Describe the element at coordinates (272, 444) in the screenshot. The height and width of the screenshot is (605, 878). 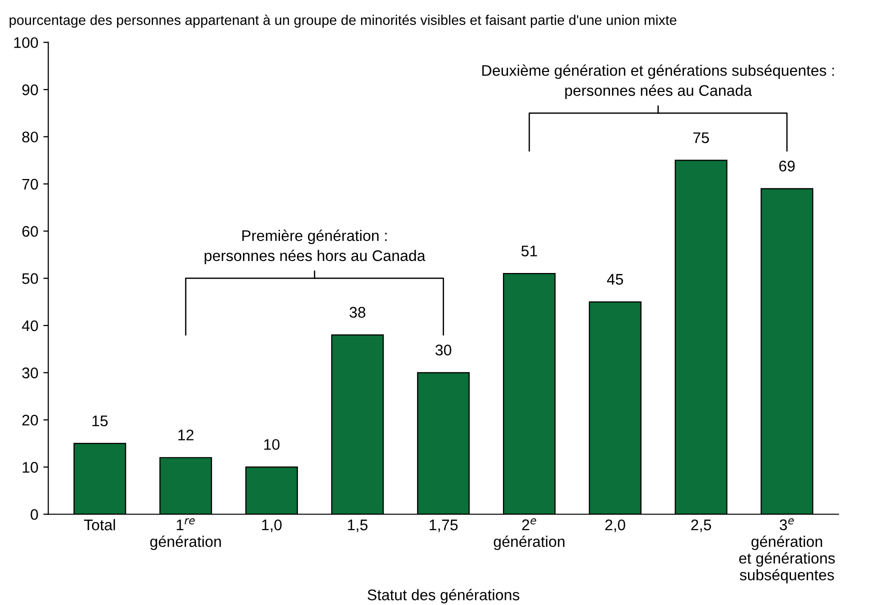
I see `data-label: 10` at that location.